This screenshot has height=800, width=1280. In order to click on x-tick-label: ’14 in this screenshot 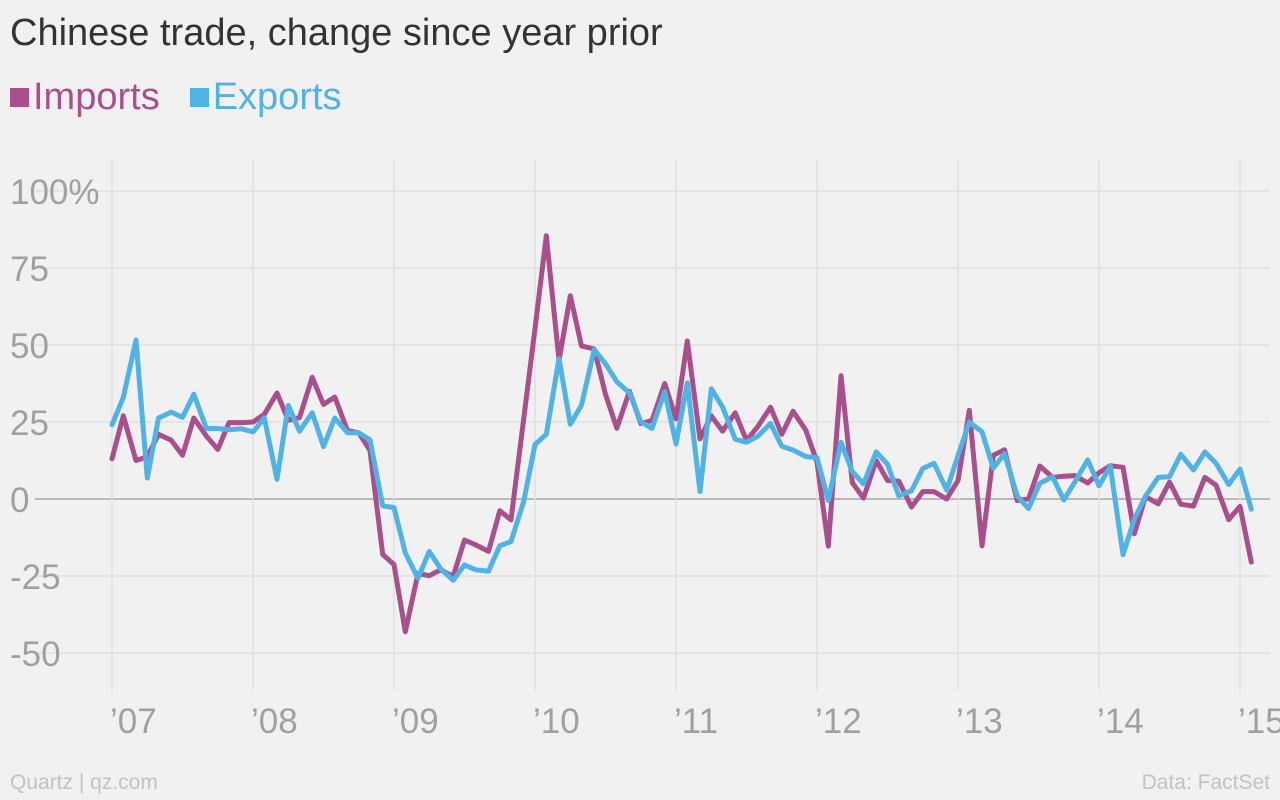, I will do `click(1120, 721)`.